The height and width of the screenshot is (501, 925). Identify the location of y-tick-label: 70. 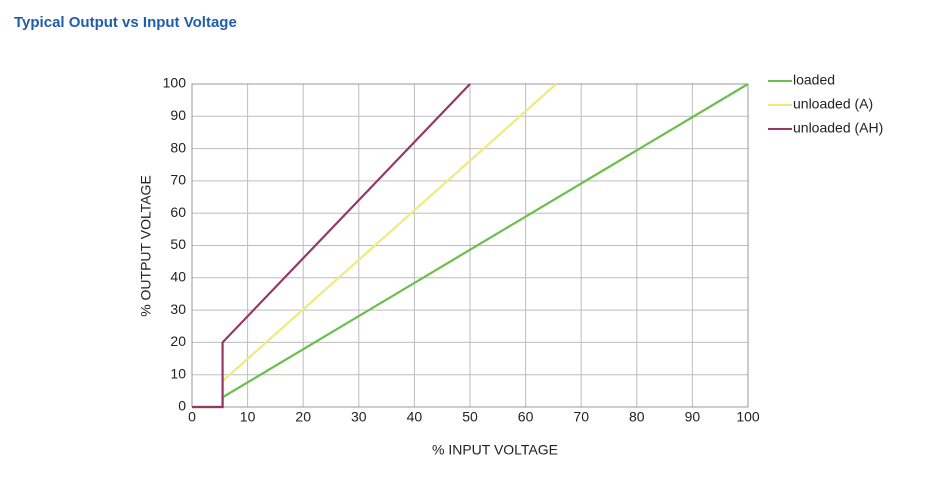
(178, 180).